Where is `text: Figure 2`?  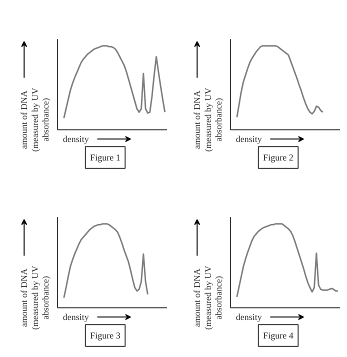 text: Figure 2 is located at coordinates (278, 157).